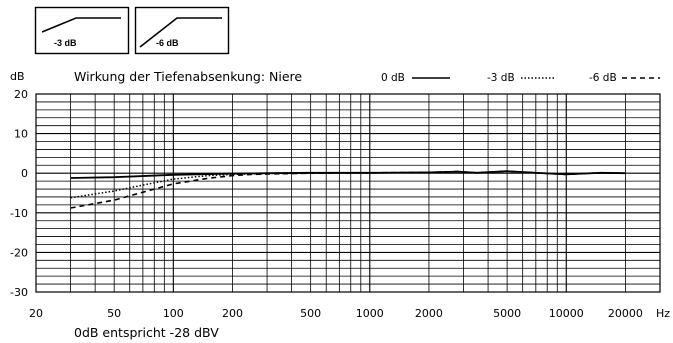  Describe the element at coordinates (21, 134) in the screenshot. I see `y-tick-label: 10` at that location.